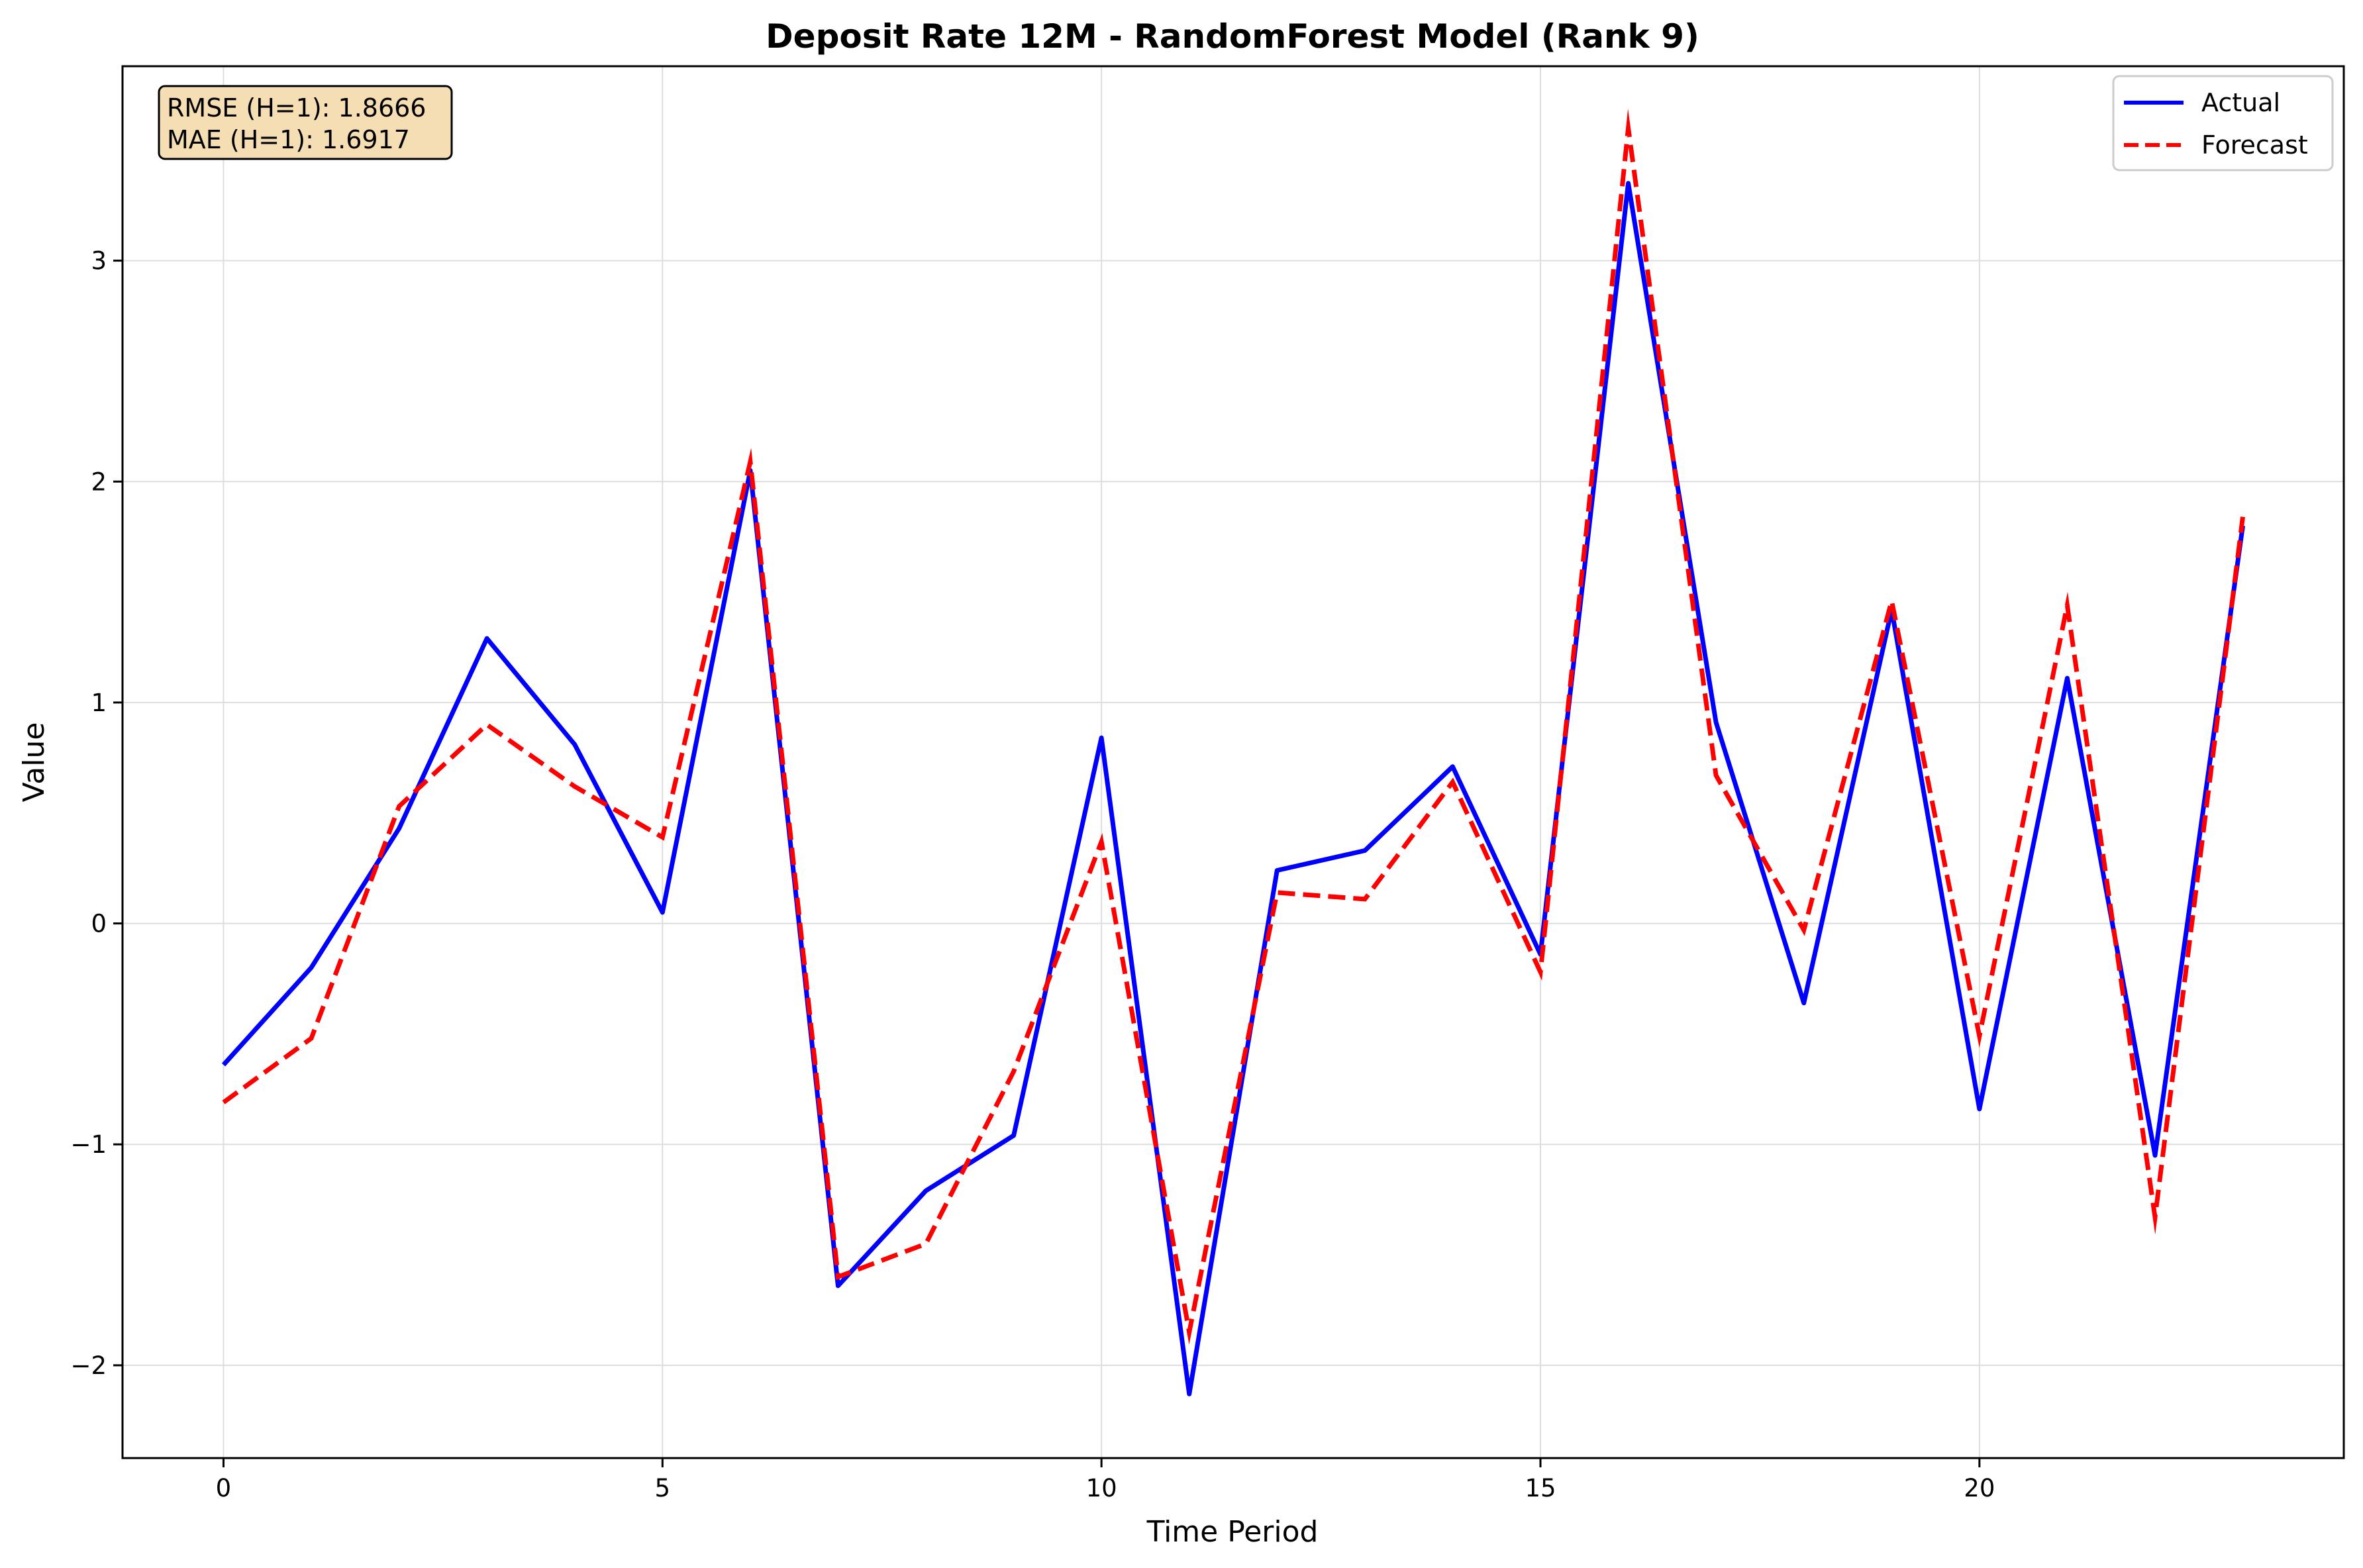 Image resolution: width=2363 pixels, height=1568 pixels. Describe the element at coordinates (297, 107) in the screenshot. I see `rmse-text: RMSE (H=1): 1.8666` at that location.